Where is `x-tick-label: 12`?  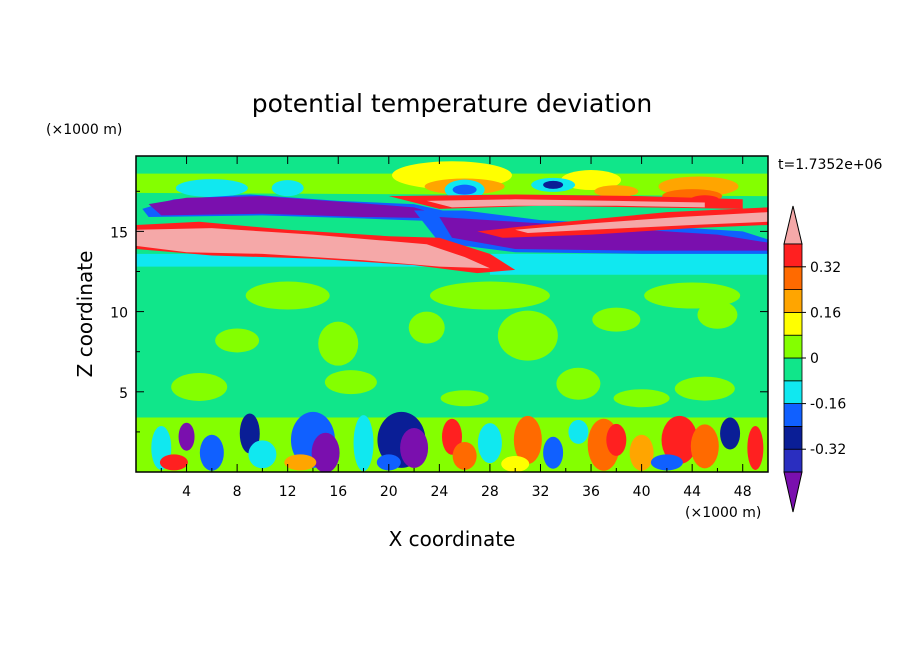
x-tick-label: 12 is located at coordinates (288, 492).